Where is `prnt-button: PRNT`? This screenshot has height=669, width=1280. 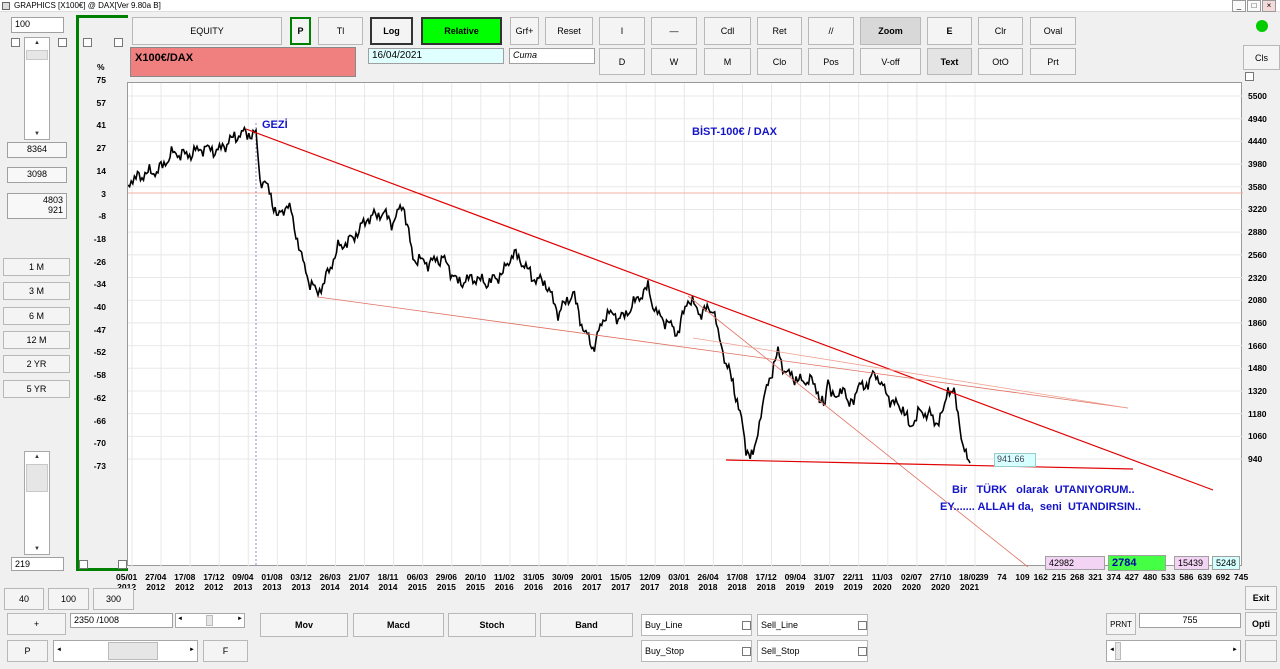
prnt-button: PRNT is located at coordinates (1121, 624).